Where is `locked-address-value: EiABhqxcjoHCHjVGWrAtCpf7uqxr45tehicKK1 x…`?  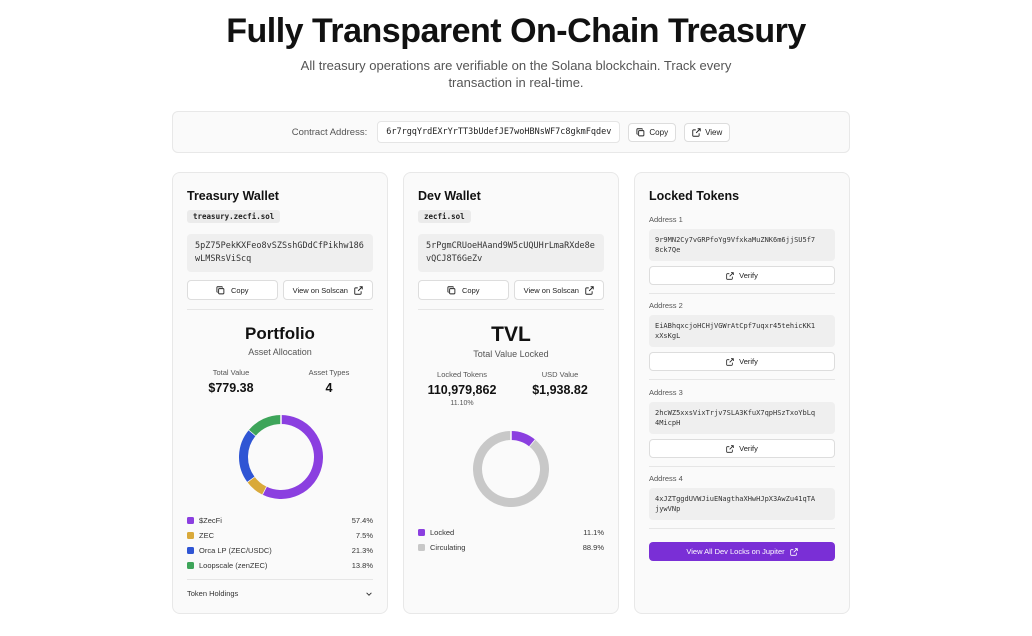
locked-address-value: EiABhqxcjoHCHjVGWrAtCpf7uqxr45tehicKK1 x… is located at coordinates (742, 331).